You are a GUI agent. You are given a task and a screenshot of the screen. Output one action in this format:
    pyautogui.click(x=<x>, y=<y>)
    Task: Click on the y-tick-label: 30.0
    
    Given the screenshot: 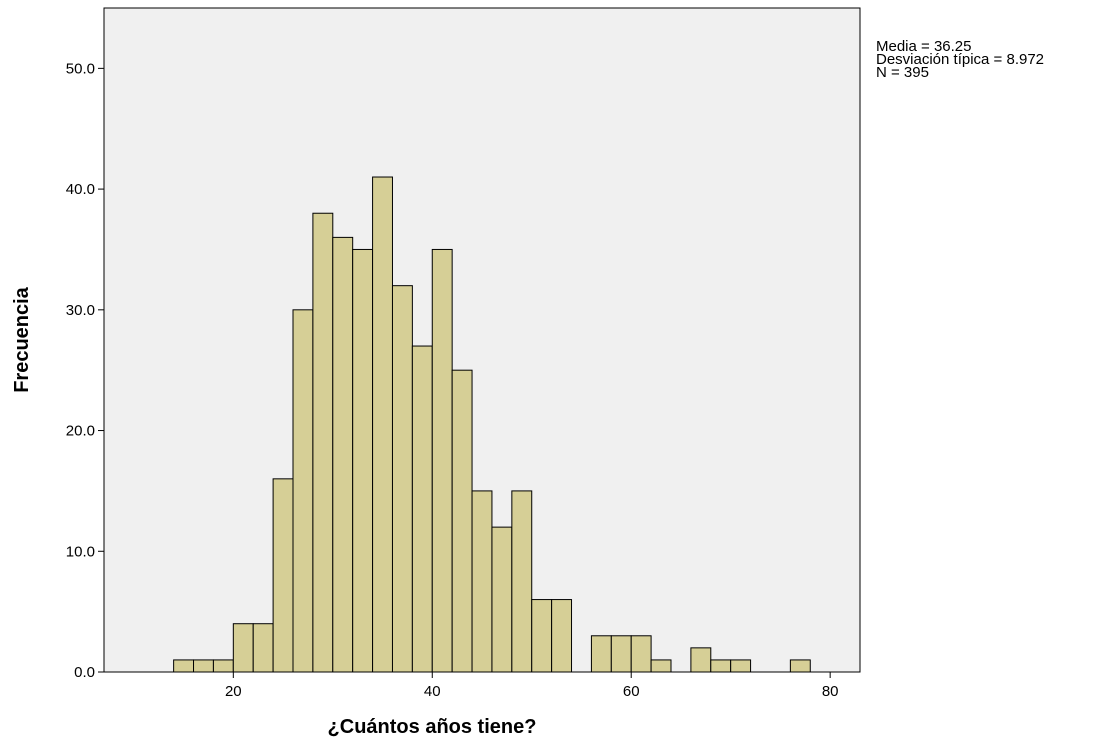 What is the action you would take?
    pyautogui.click(x=80, y=310)
    